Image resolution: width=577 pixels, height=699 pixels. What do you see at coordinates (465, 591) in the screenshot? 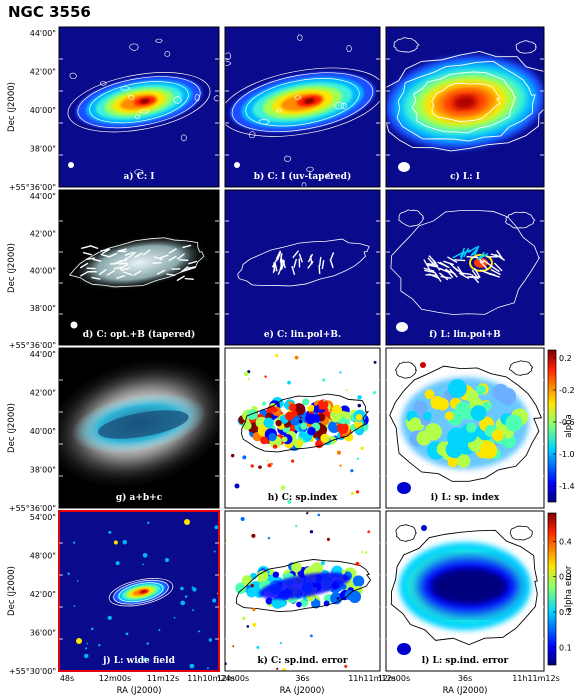
I see `panel-l: l) L: sp.ind. error` at bounding box center [465, 591].